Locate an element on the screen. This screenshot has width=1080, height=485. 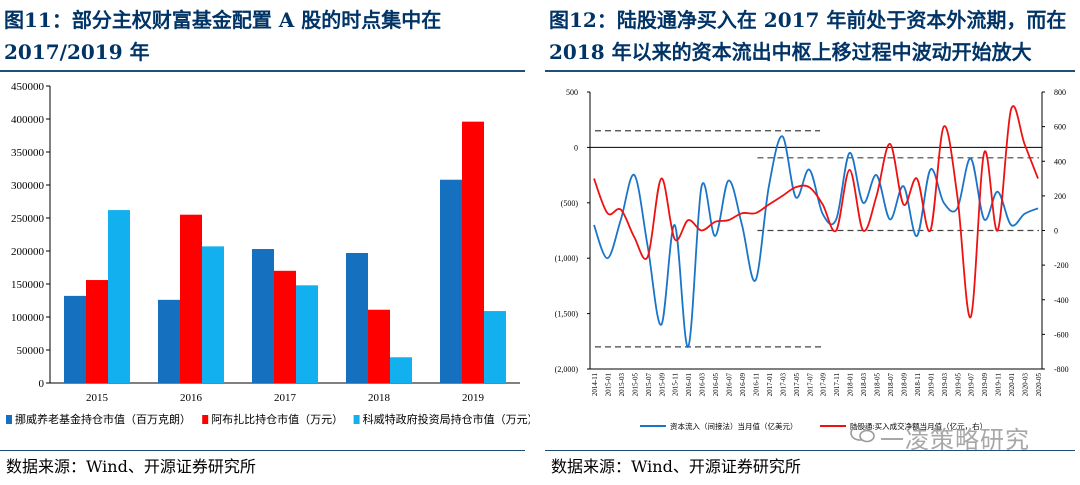
x-tick-label: 2016-01 is located at coordinates (689, 385).